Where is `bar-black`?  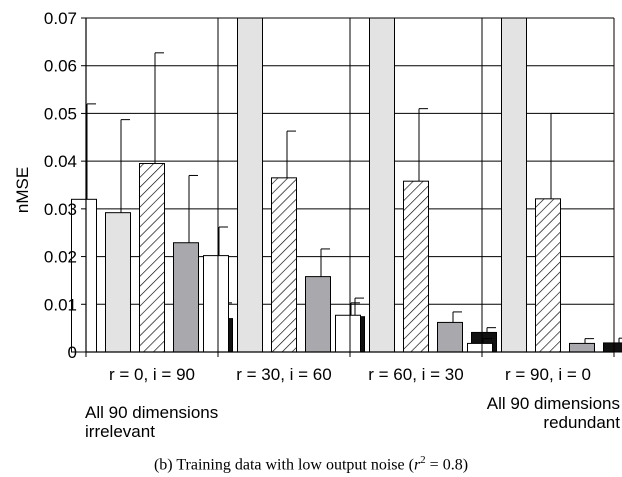
bar-black is located at coordinates (612, 347).